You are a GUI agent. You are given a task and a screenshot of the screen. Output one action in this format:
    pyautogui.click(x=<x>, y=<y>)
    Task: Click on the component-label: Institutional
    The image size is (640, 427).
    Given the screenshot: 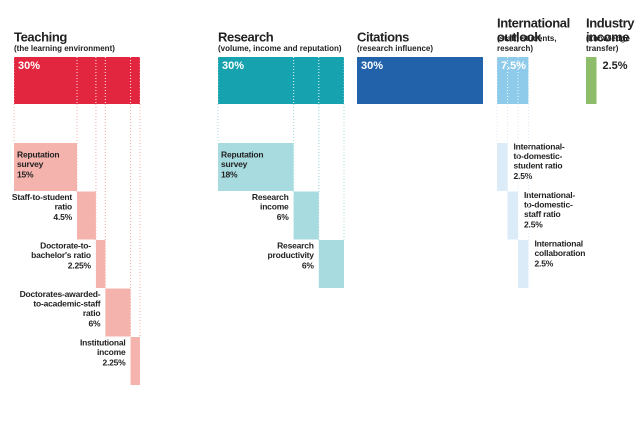 What is the action you would take?
    pyautogui.click(x=103, y=342)
    